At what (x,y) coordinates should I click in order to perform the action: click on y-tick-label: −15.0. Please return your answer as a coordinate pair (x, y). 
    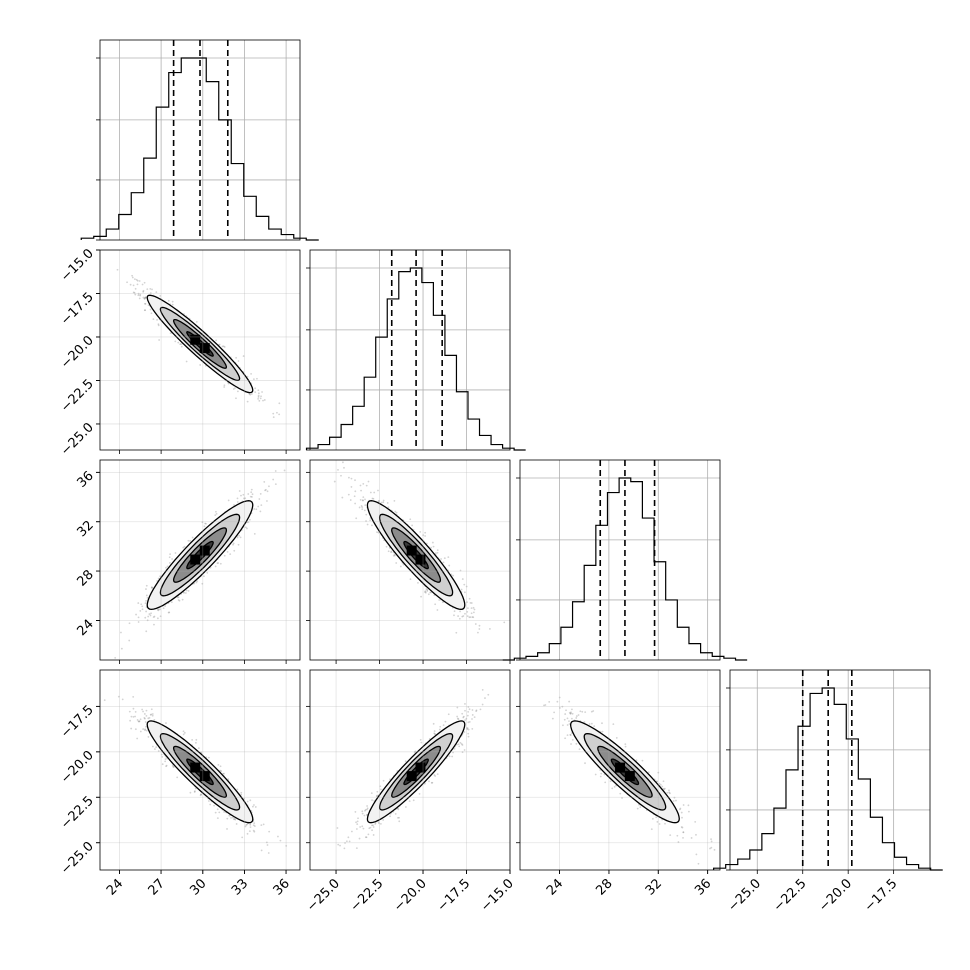
    Looking at the image, I should click on (77, 265).